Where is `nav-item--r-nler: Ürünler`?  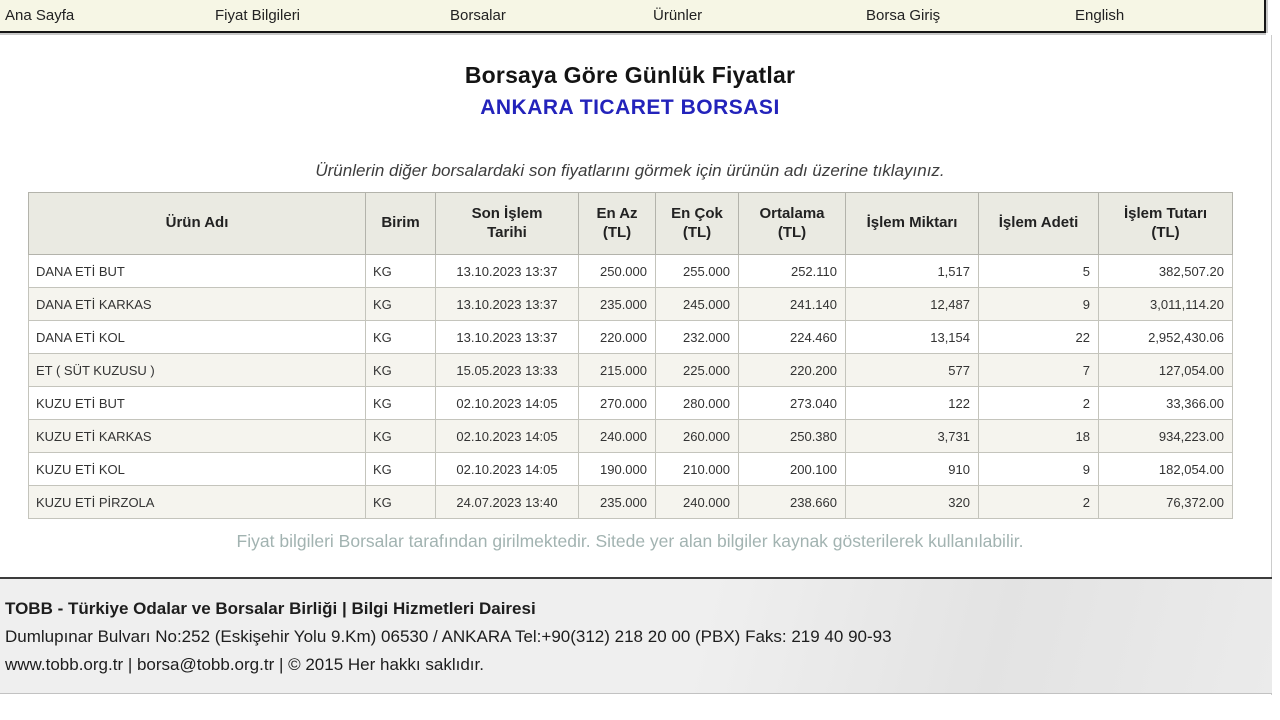
nav-item--r-nler: Ürünler is located at coordinates (678, 15).